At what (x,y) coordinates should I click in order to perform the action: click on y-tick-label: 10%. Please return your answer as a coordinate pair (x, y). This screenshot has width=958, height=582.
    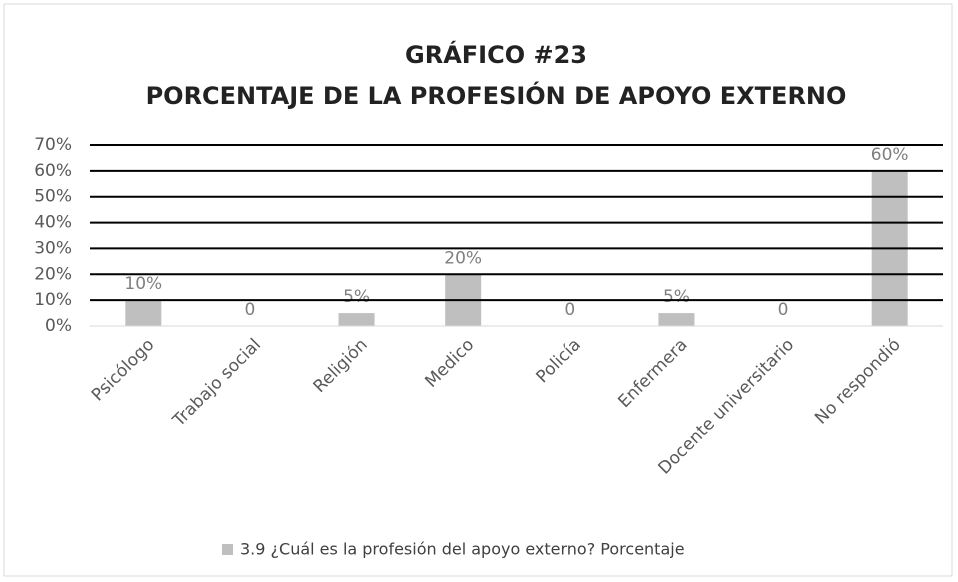
    Looking at the image, I should click on (53, 300).